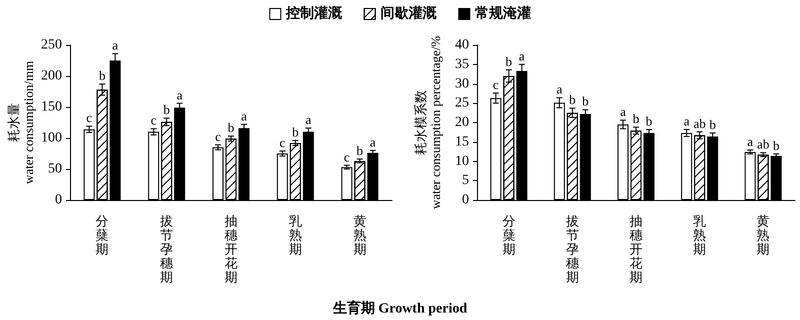 The height and width of the screenshot is (320, 800). Describe the element at coordinates (465, 180) in the screenshot. I see `y-tick-label: 5` at that location.